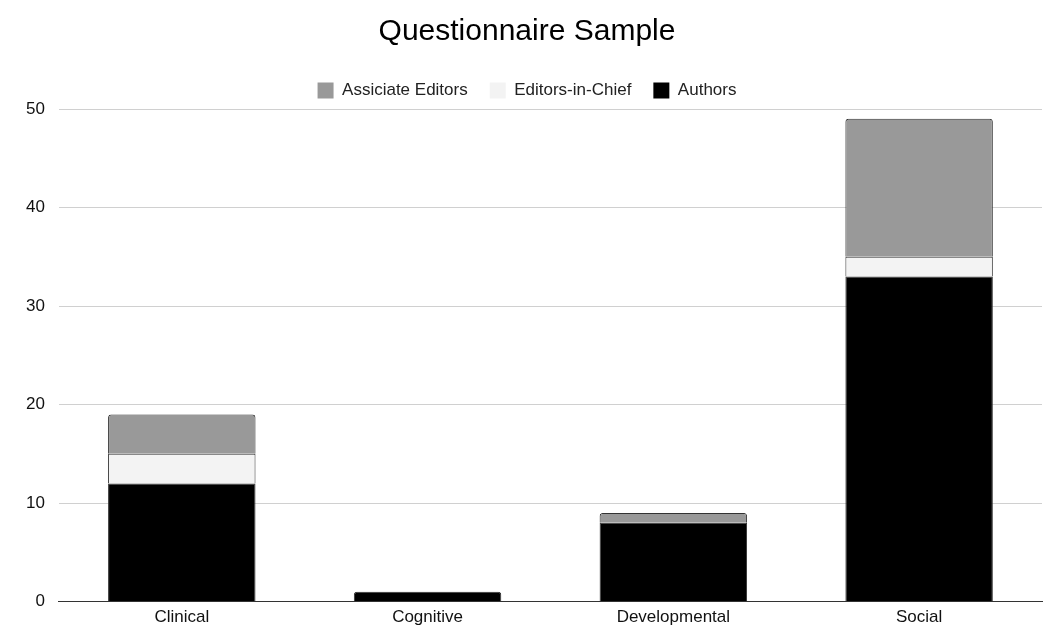  What do you see at coordinates (35, 207) in the screenshot?
I see `y-tick-label: 40` at bounding box center [35, 207].